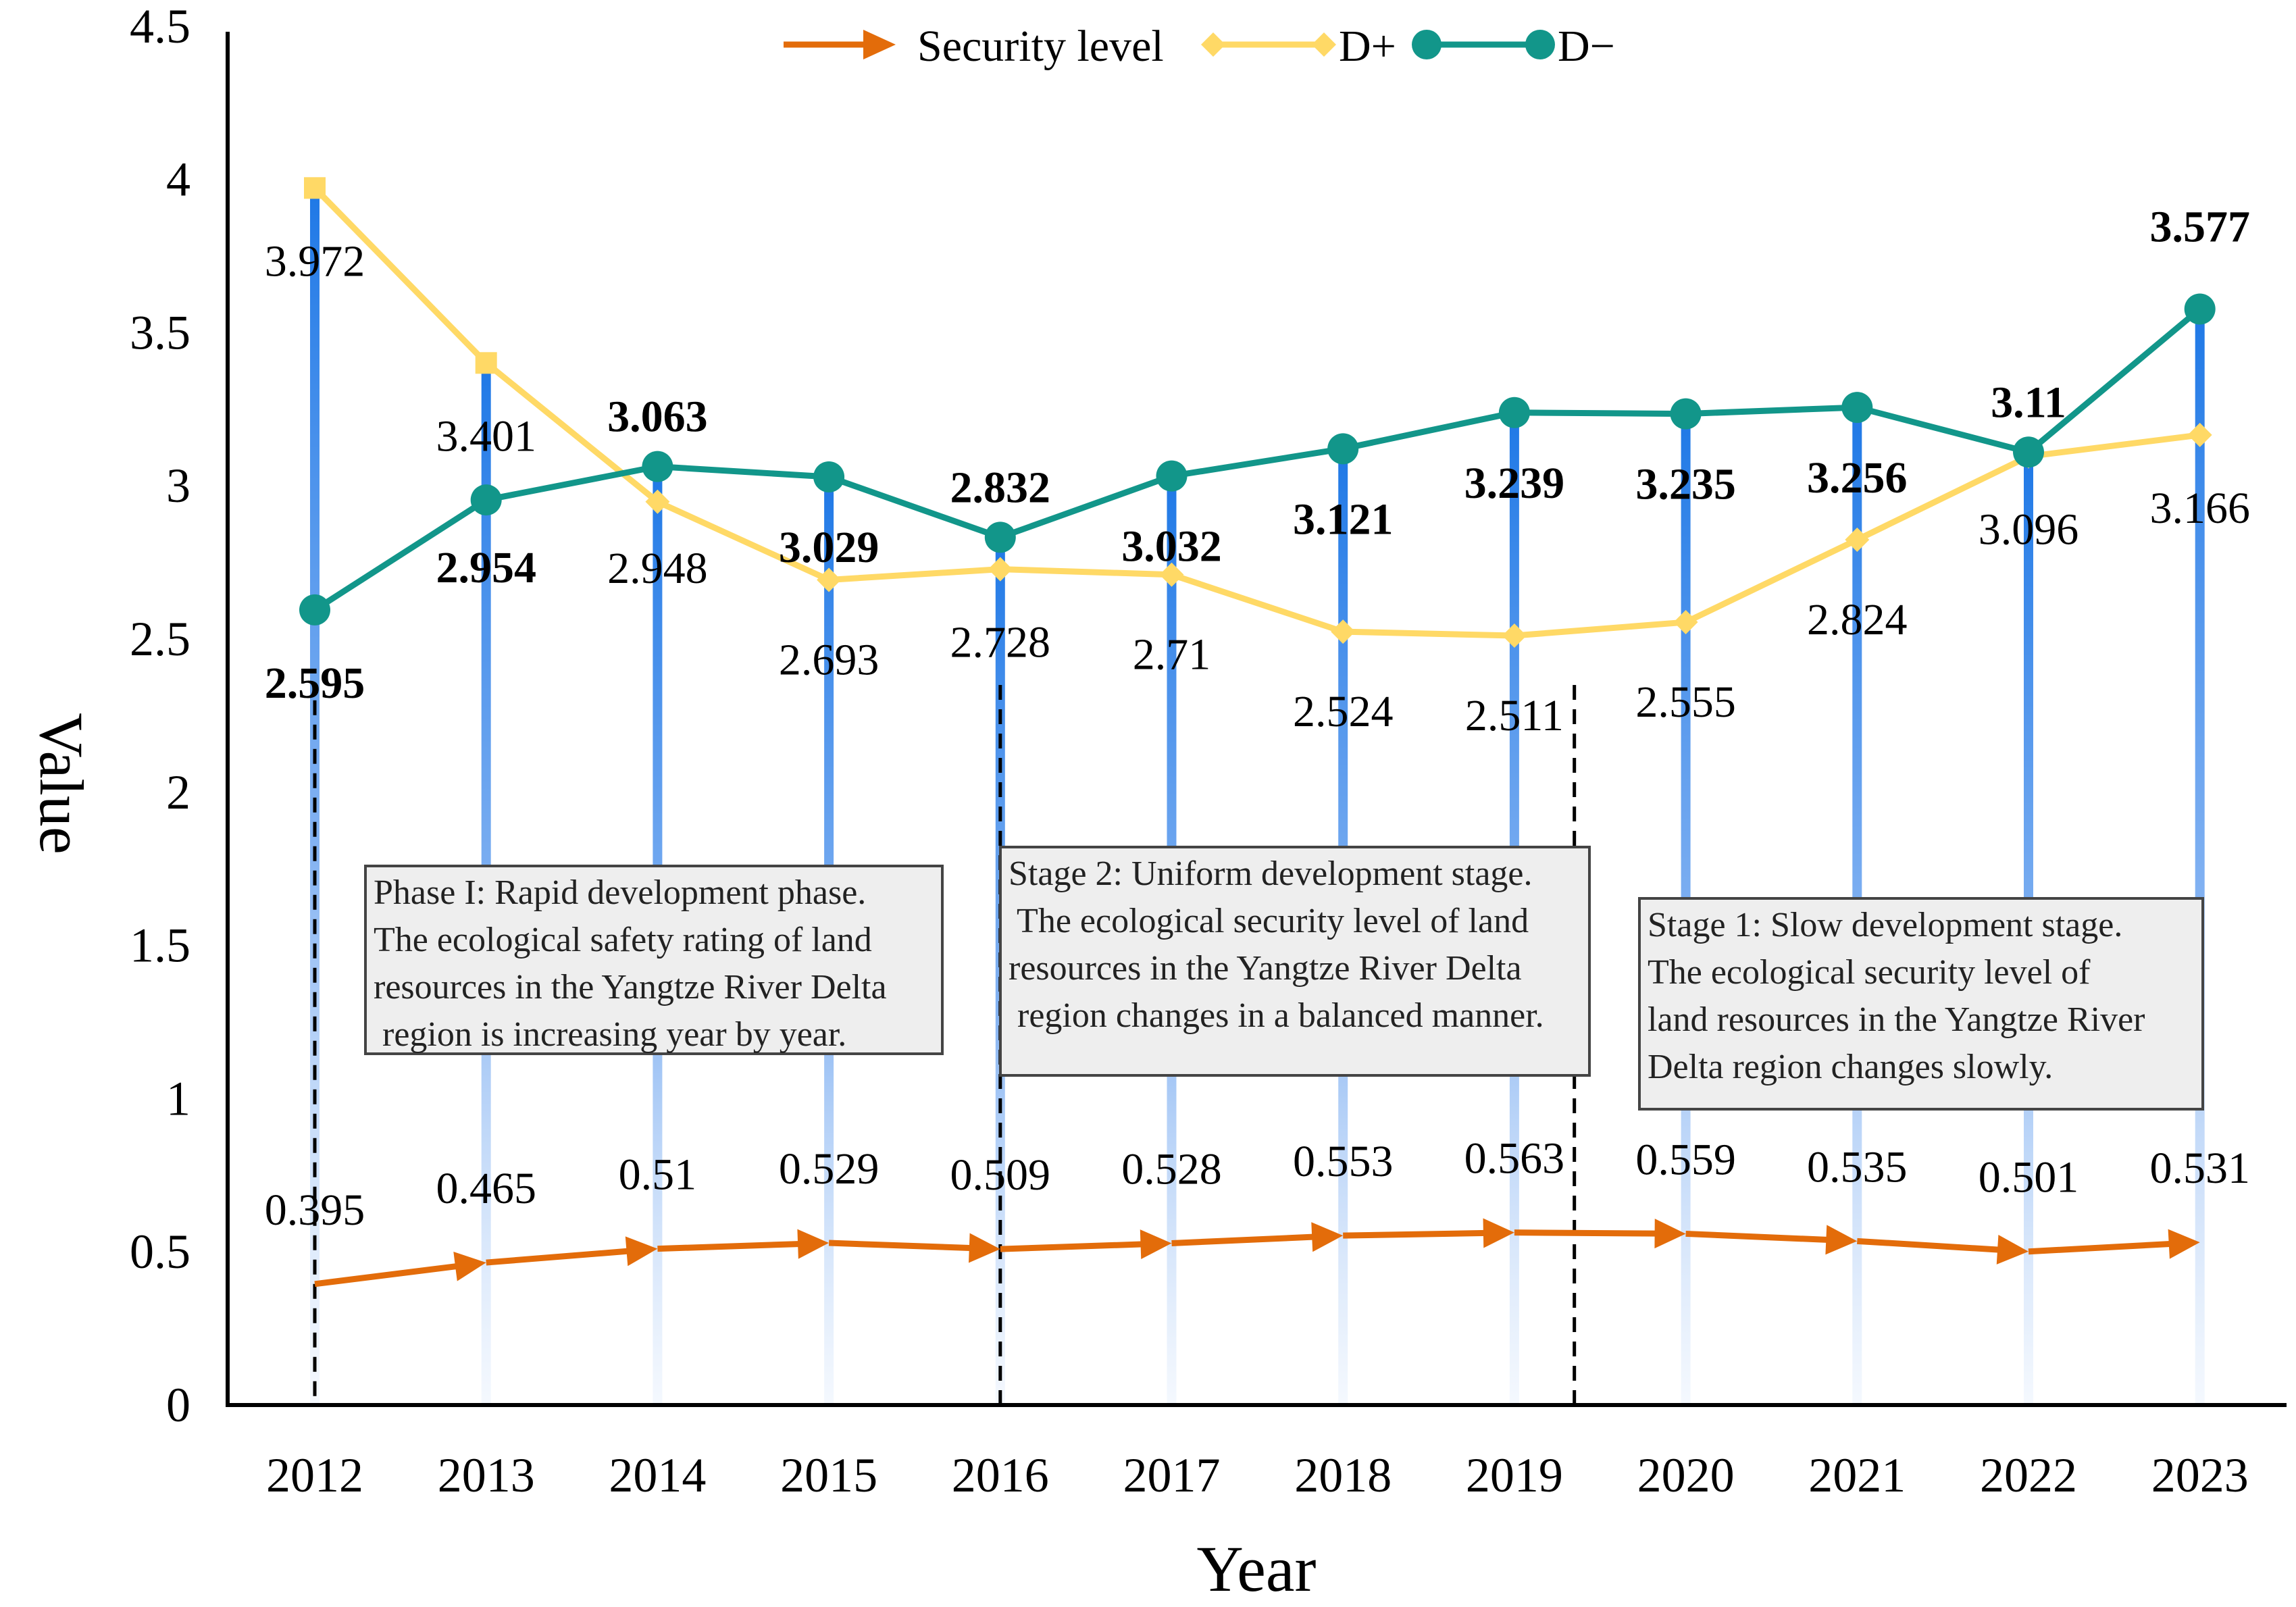  I want to click on y-tick-label: 0.5, so click(160, 1252).